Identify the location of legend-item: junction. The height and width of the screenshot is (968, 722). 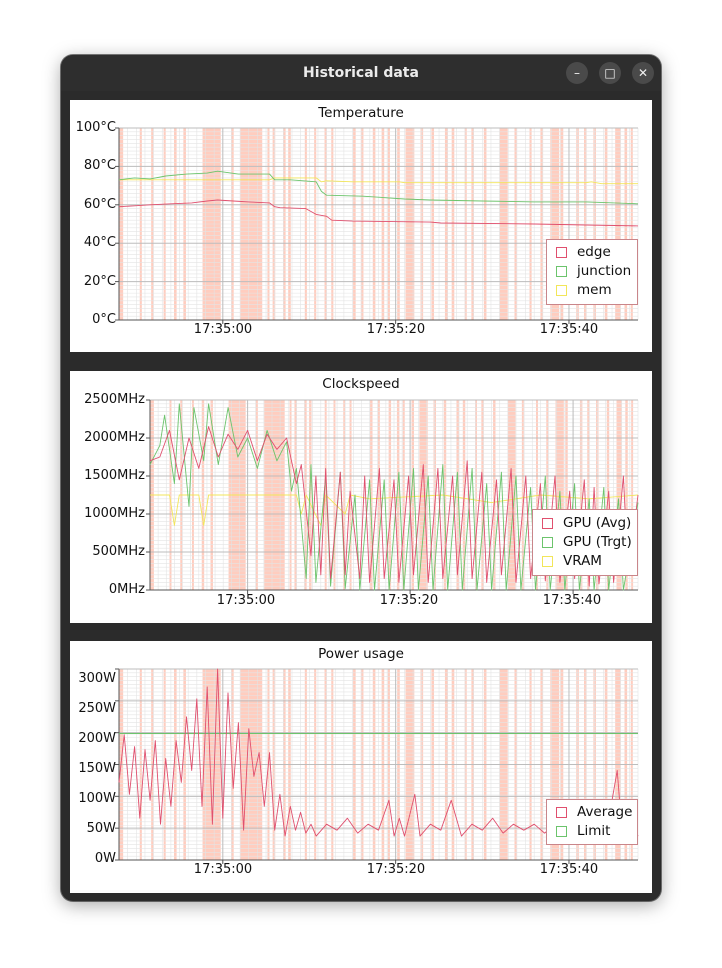
(592, 271).